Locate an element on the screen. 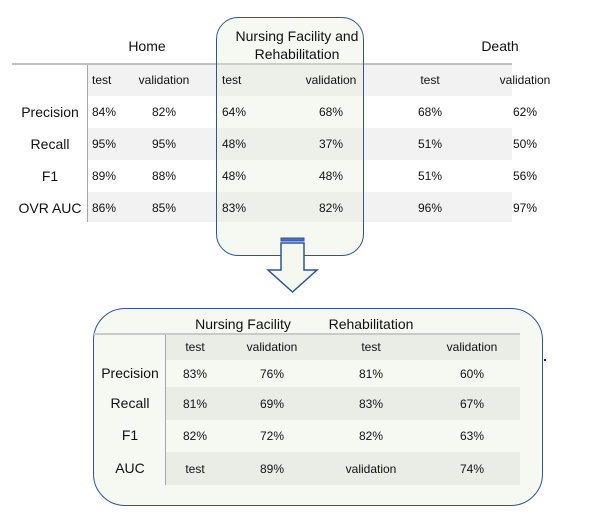  table-cell: 64% is located at coordinates (234, 112).